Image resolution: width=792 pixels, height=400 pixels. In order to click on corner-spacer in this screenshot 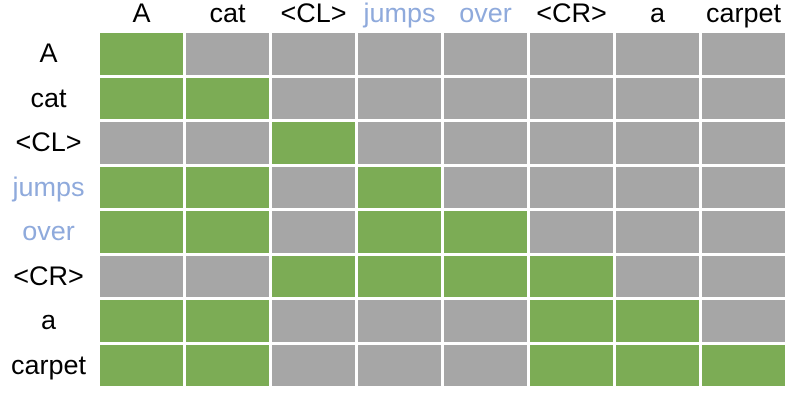, I will do `click(48, 15)`.